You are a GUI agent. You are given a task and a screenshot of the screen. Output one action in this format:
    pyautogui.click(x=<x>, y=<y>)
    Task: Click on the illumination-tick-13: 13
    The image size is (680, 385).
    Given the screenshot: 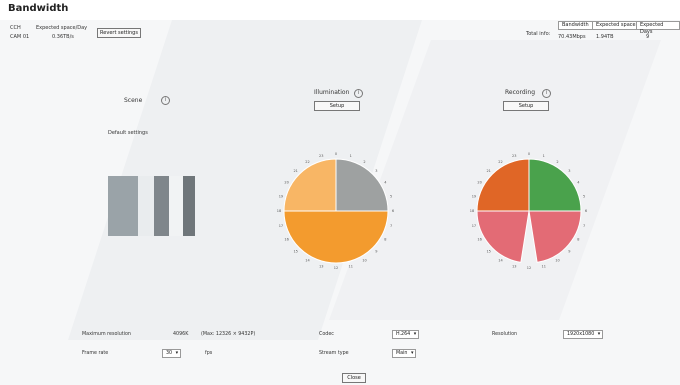 What is the action you would take?
    pyautogui.click(x=321, y=266)
    